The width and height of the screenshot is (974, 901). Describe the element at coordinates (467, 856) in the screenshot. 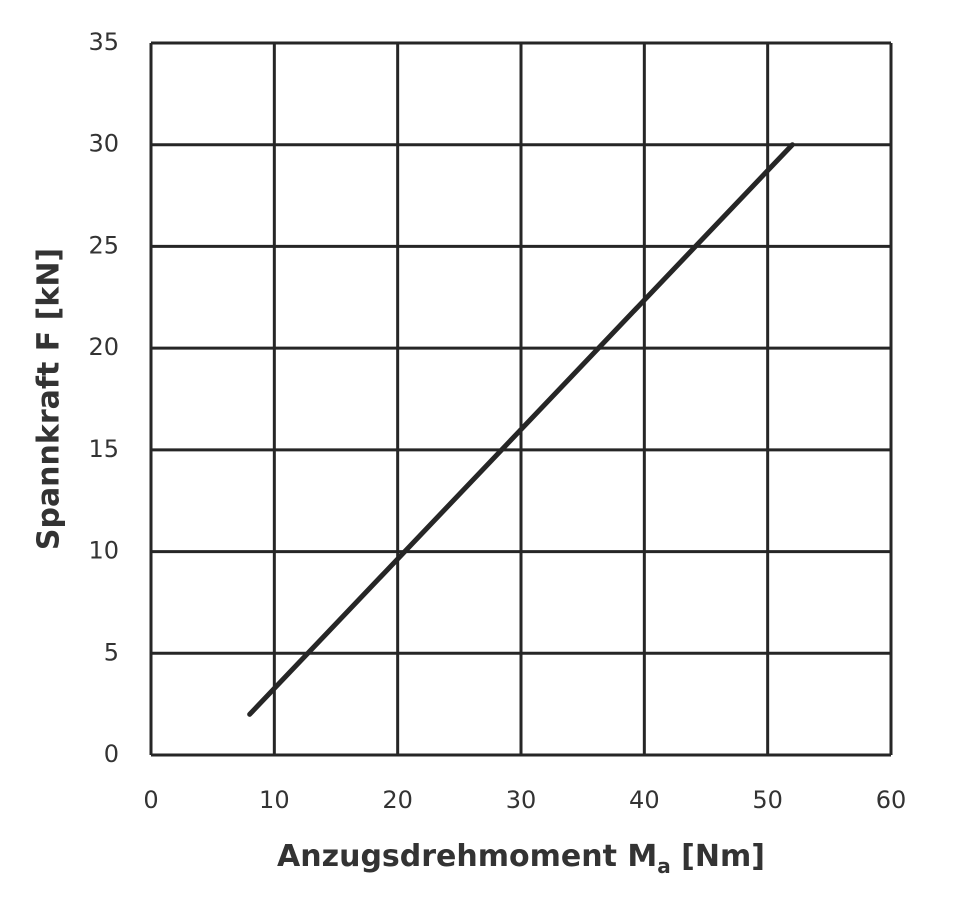

I see `x-label-main: Anzugsdrehmoment M` at that location.